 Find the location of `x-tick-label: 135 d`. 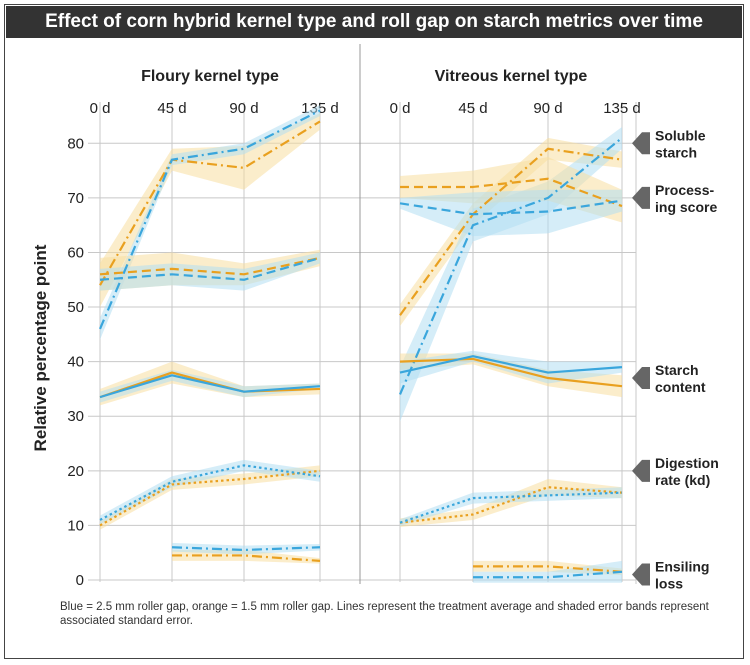

x-tick-label: 135 d is located at coordinates (622, 108).